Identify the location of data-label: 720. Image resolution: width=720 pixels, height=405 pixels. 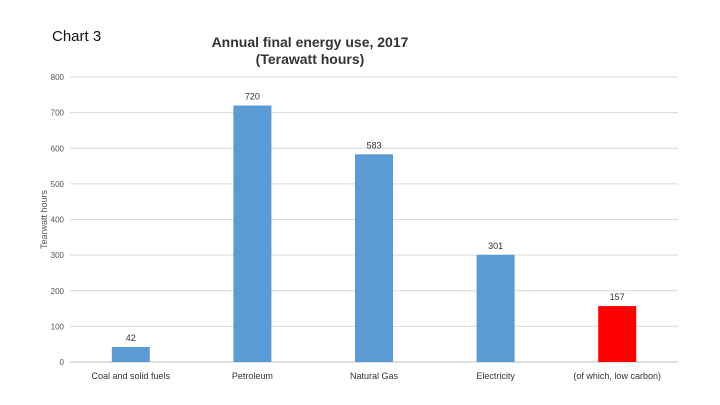
(252, 97).